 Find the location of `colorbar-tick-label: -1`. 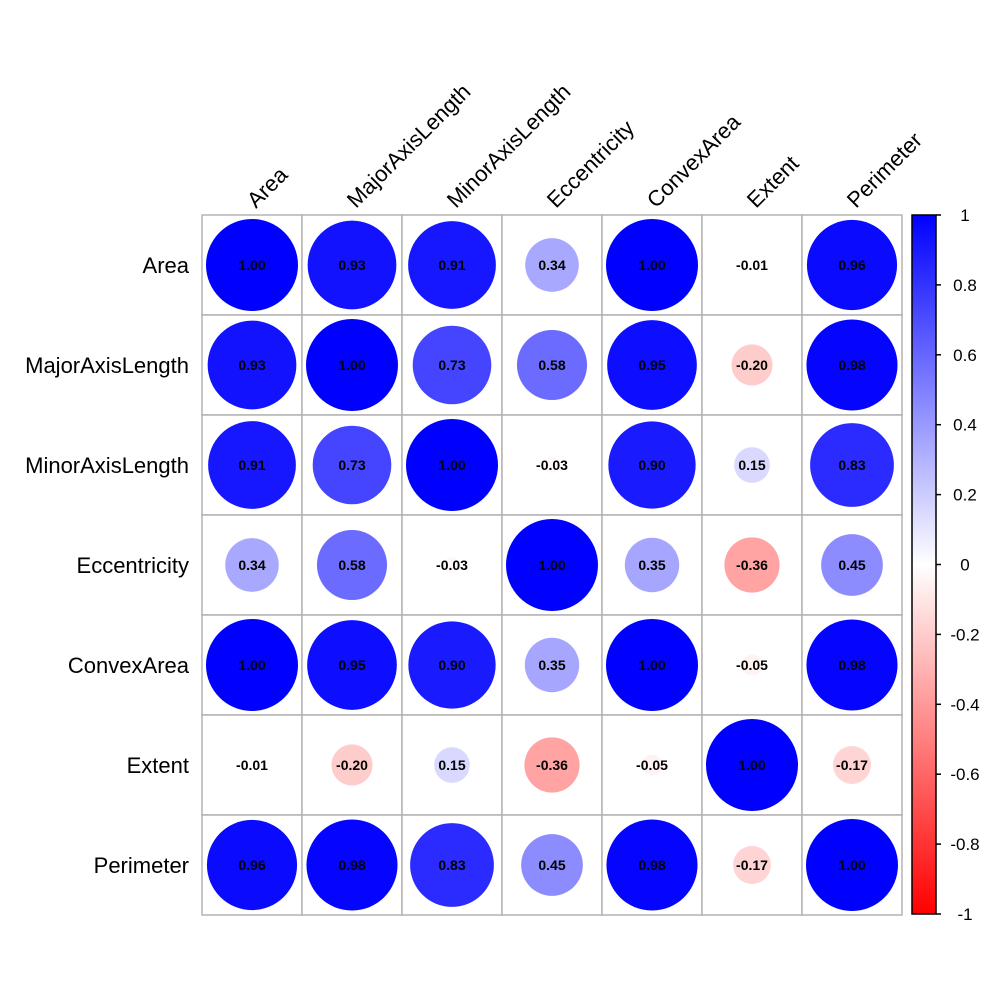

colorbar-tick-label: -1 is located at coordinates (964, 914).